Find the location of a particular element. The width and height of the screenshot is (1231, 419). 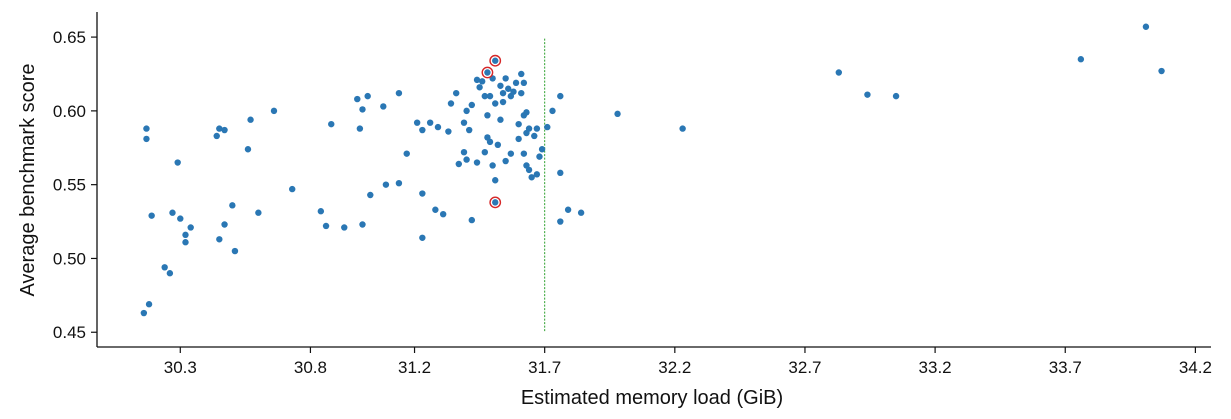

y-tick-label: 0.45 is located at coordinates (69, 332).